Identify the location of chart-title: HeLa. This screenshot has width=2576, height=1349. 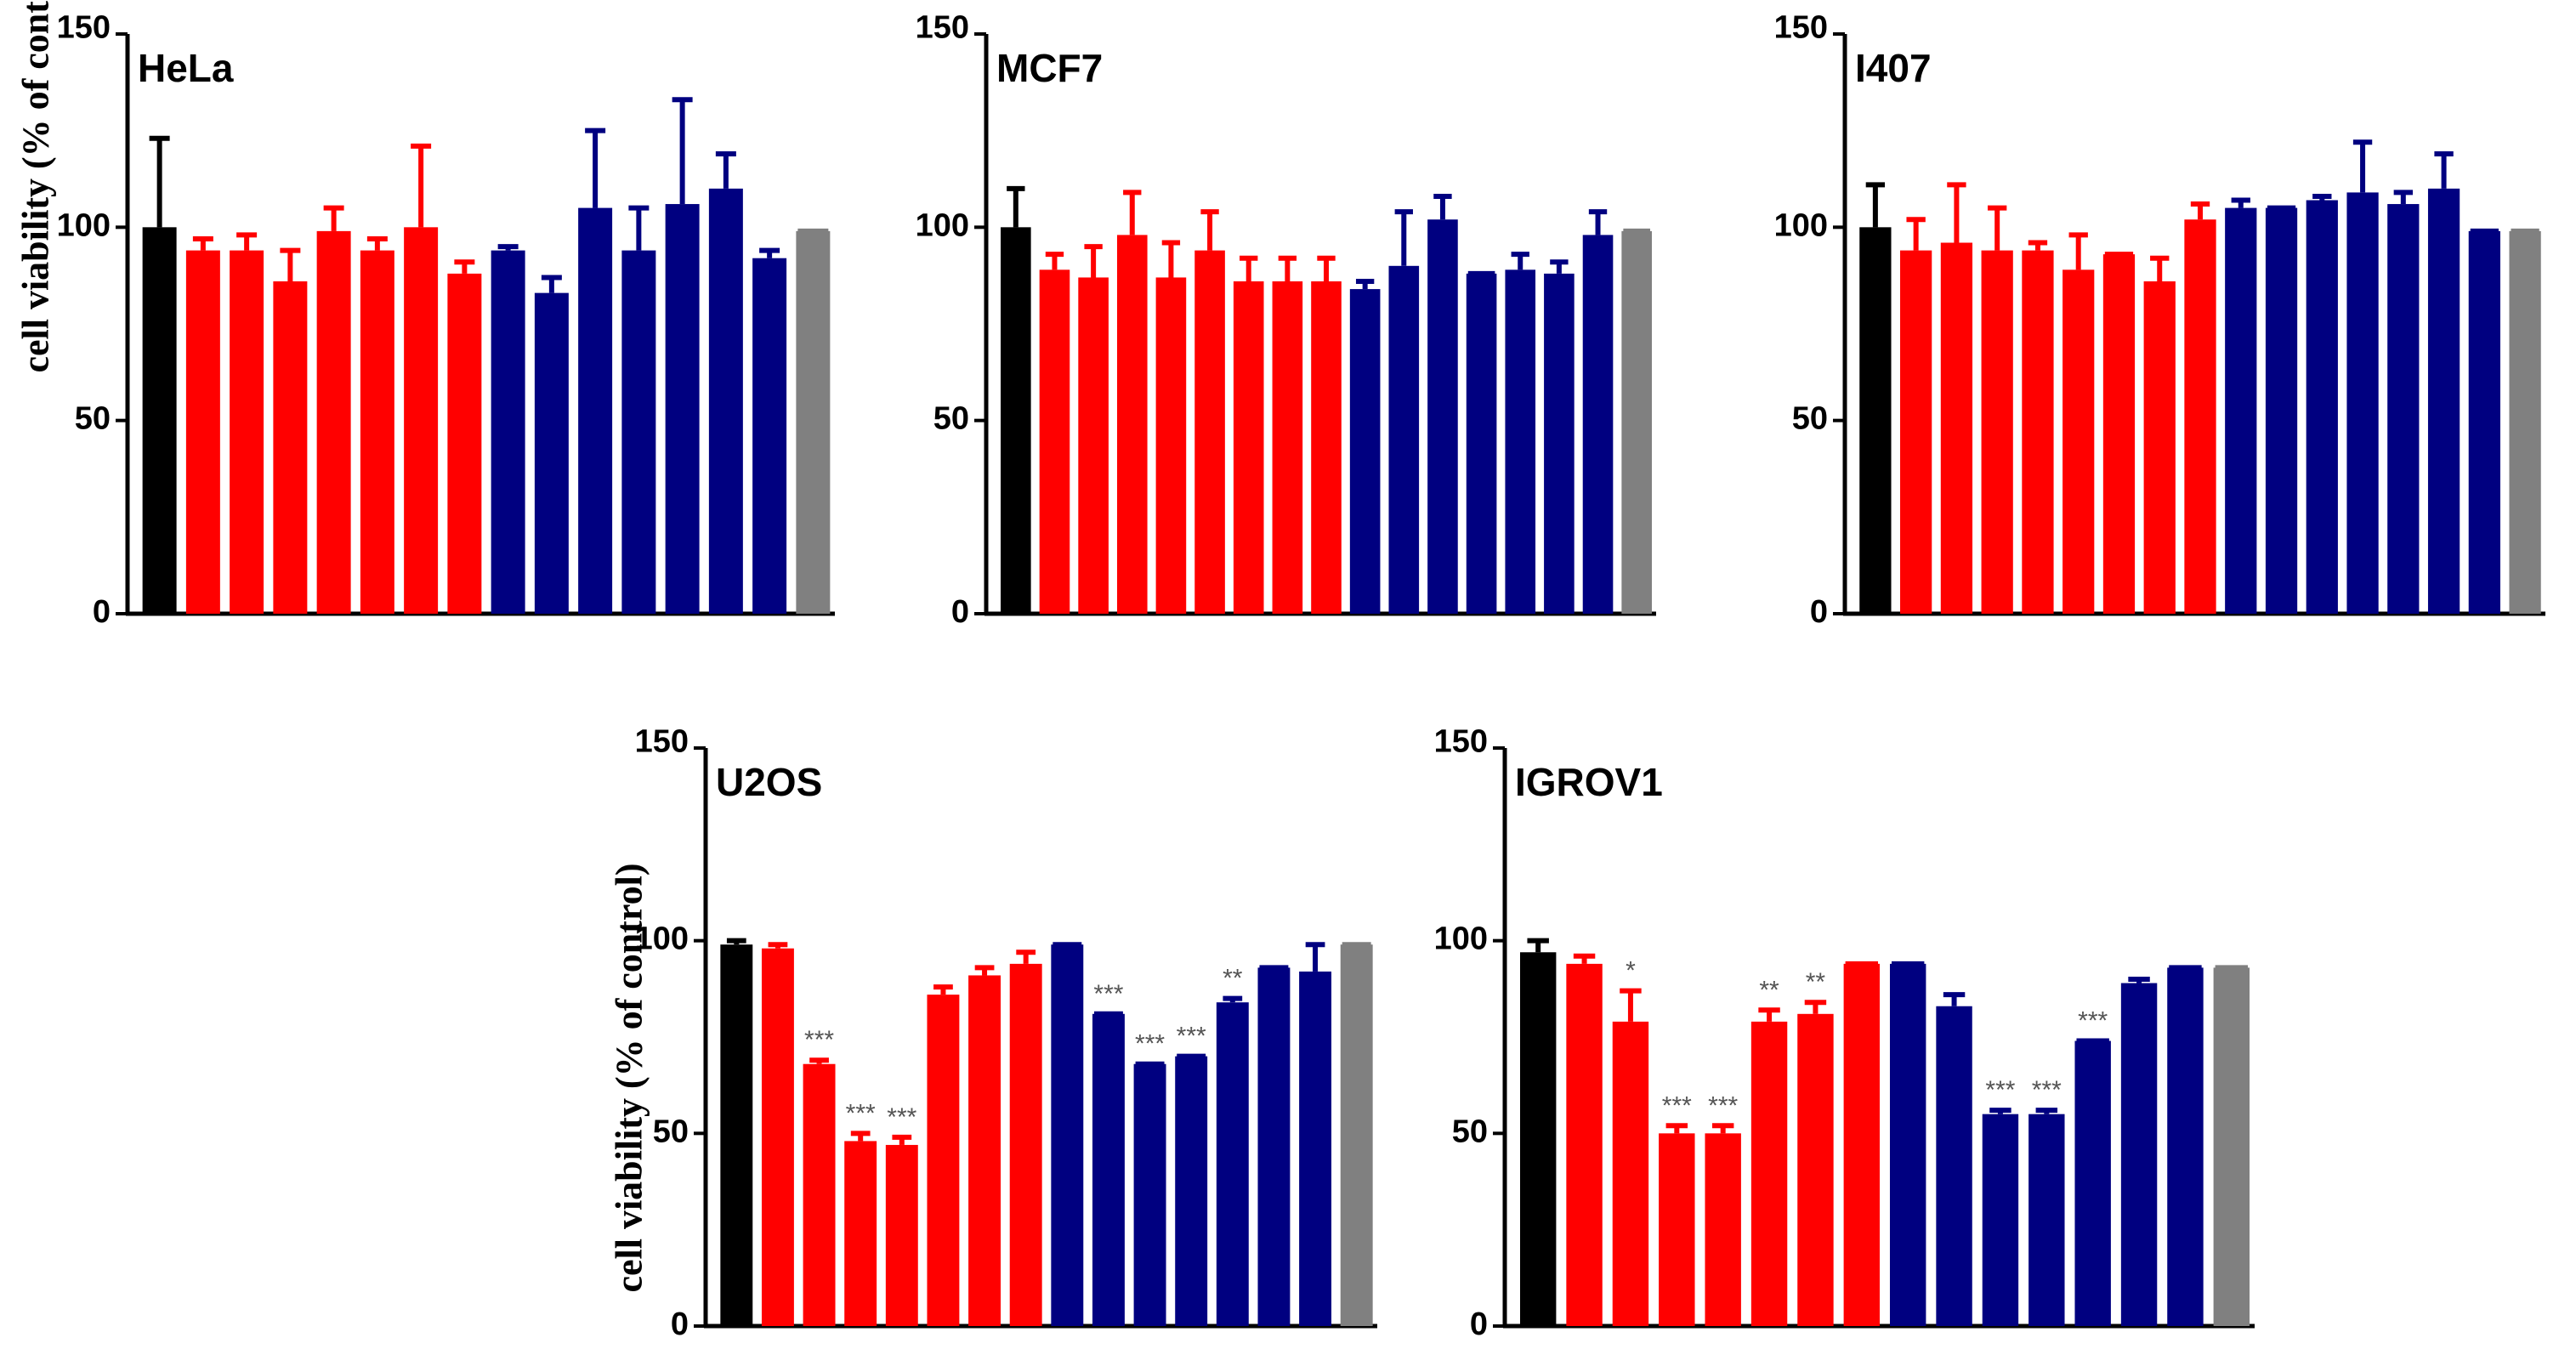
(186, 68).